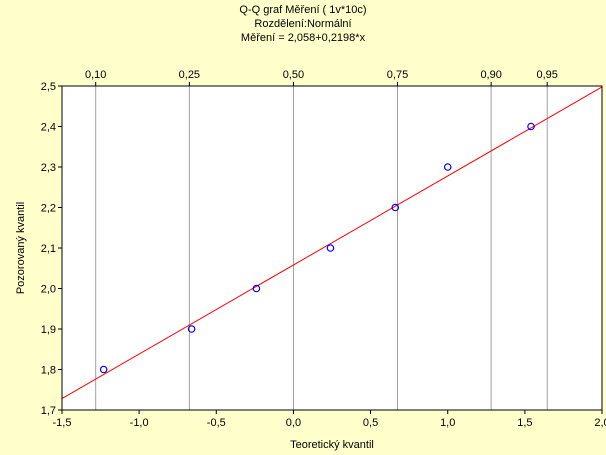 This screenshot has height=455, width=606. What do you see at coordinates (332, 445) in the screenshot?
I see `x-axis-label: Teoretický kvantil` at bounding box center [332, 445].